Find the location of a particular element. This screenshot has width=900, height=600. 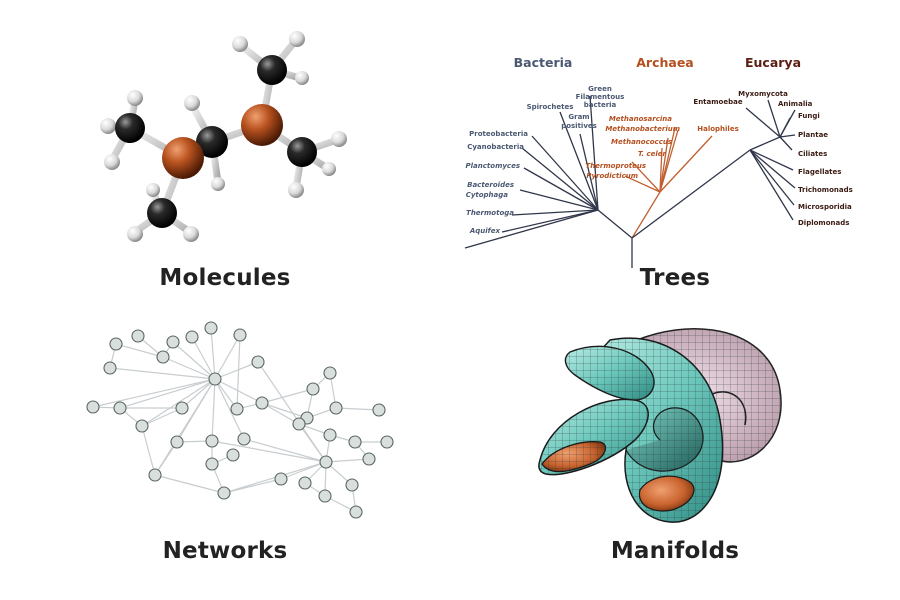

taxon-label: Methanosarcina is located at coordinates (640, 119).